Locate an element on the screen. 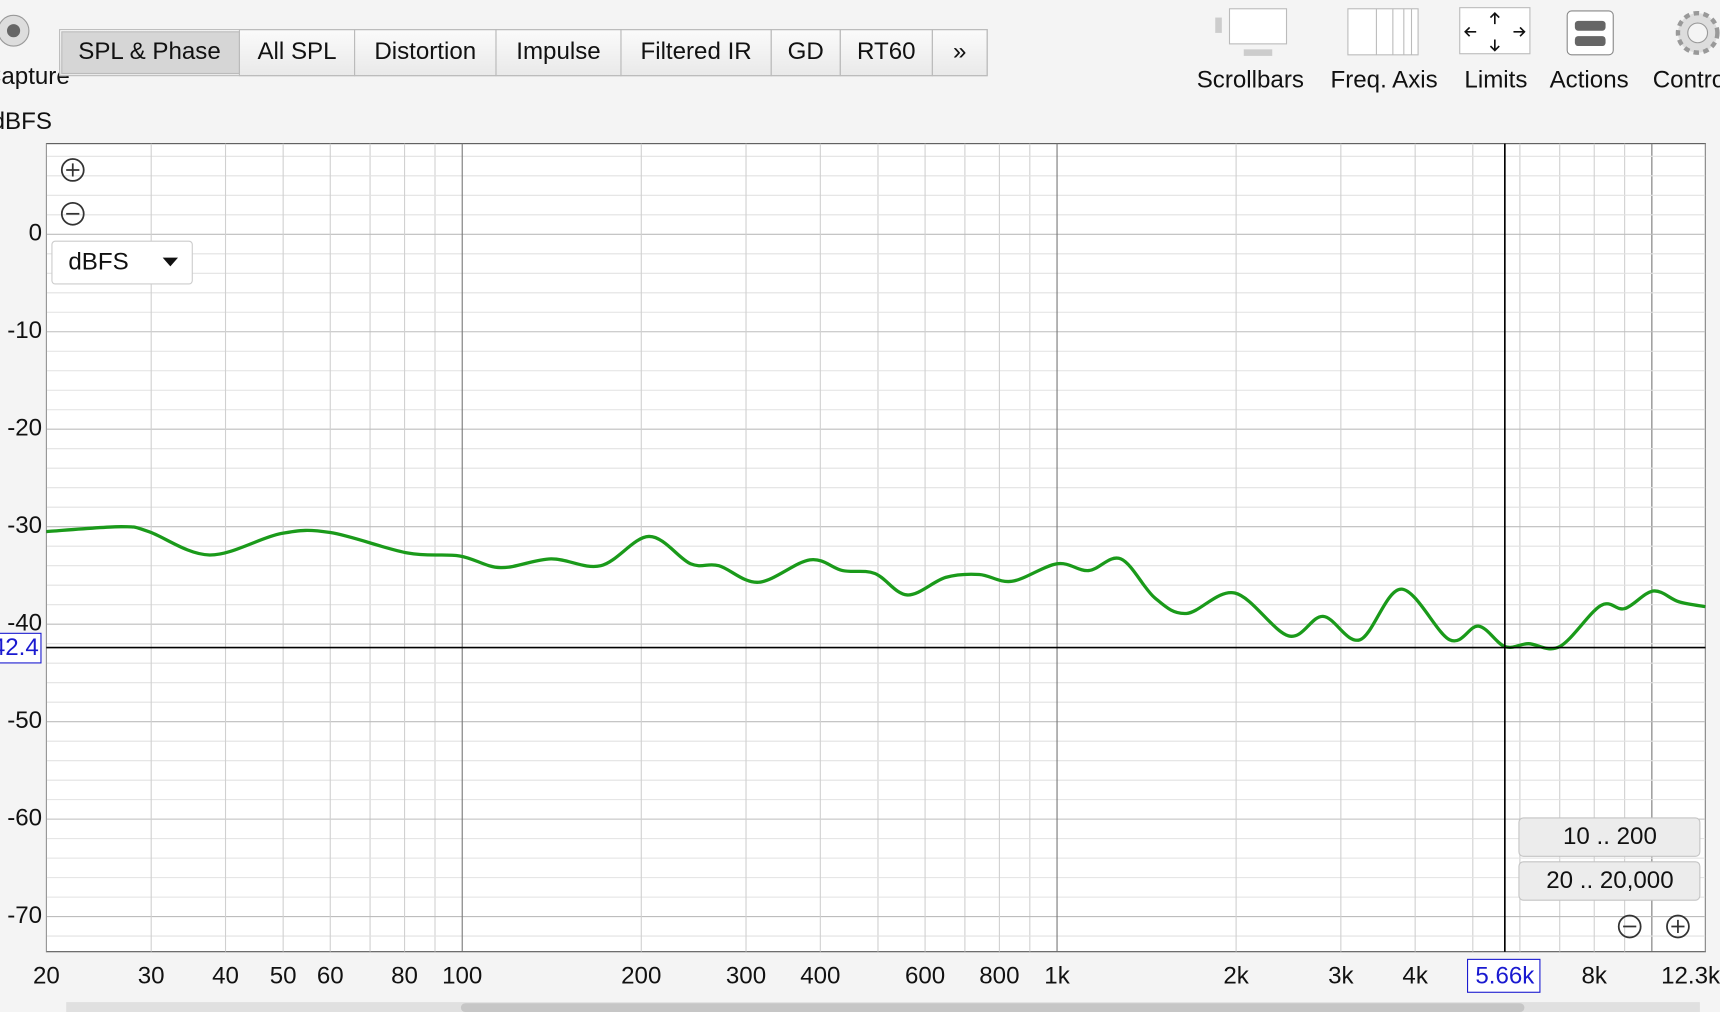 This screenshot has height=1012, width=1720. tab-label: SPL & Phase is located at coordinates (149, 51).